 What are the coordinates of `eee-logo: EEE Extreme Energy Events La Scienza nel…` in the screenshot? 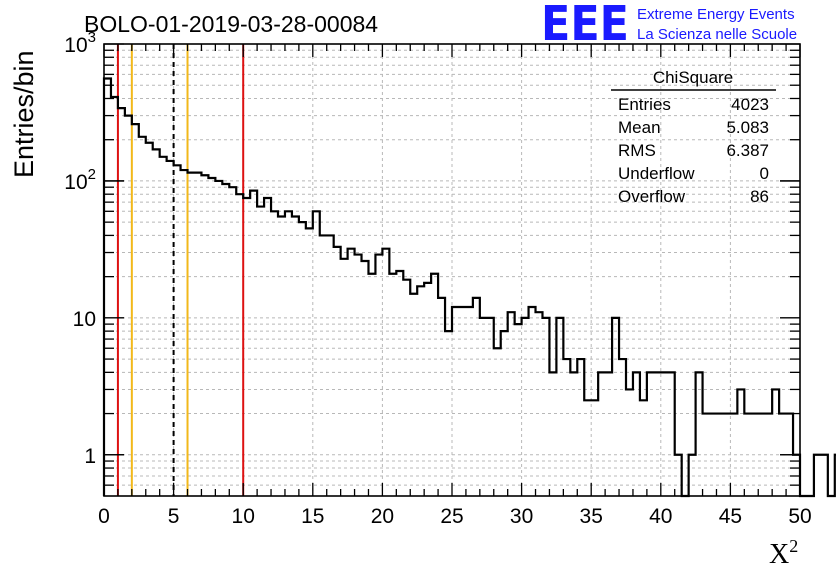 It's located at (669, 26).